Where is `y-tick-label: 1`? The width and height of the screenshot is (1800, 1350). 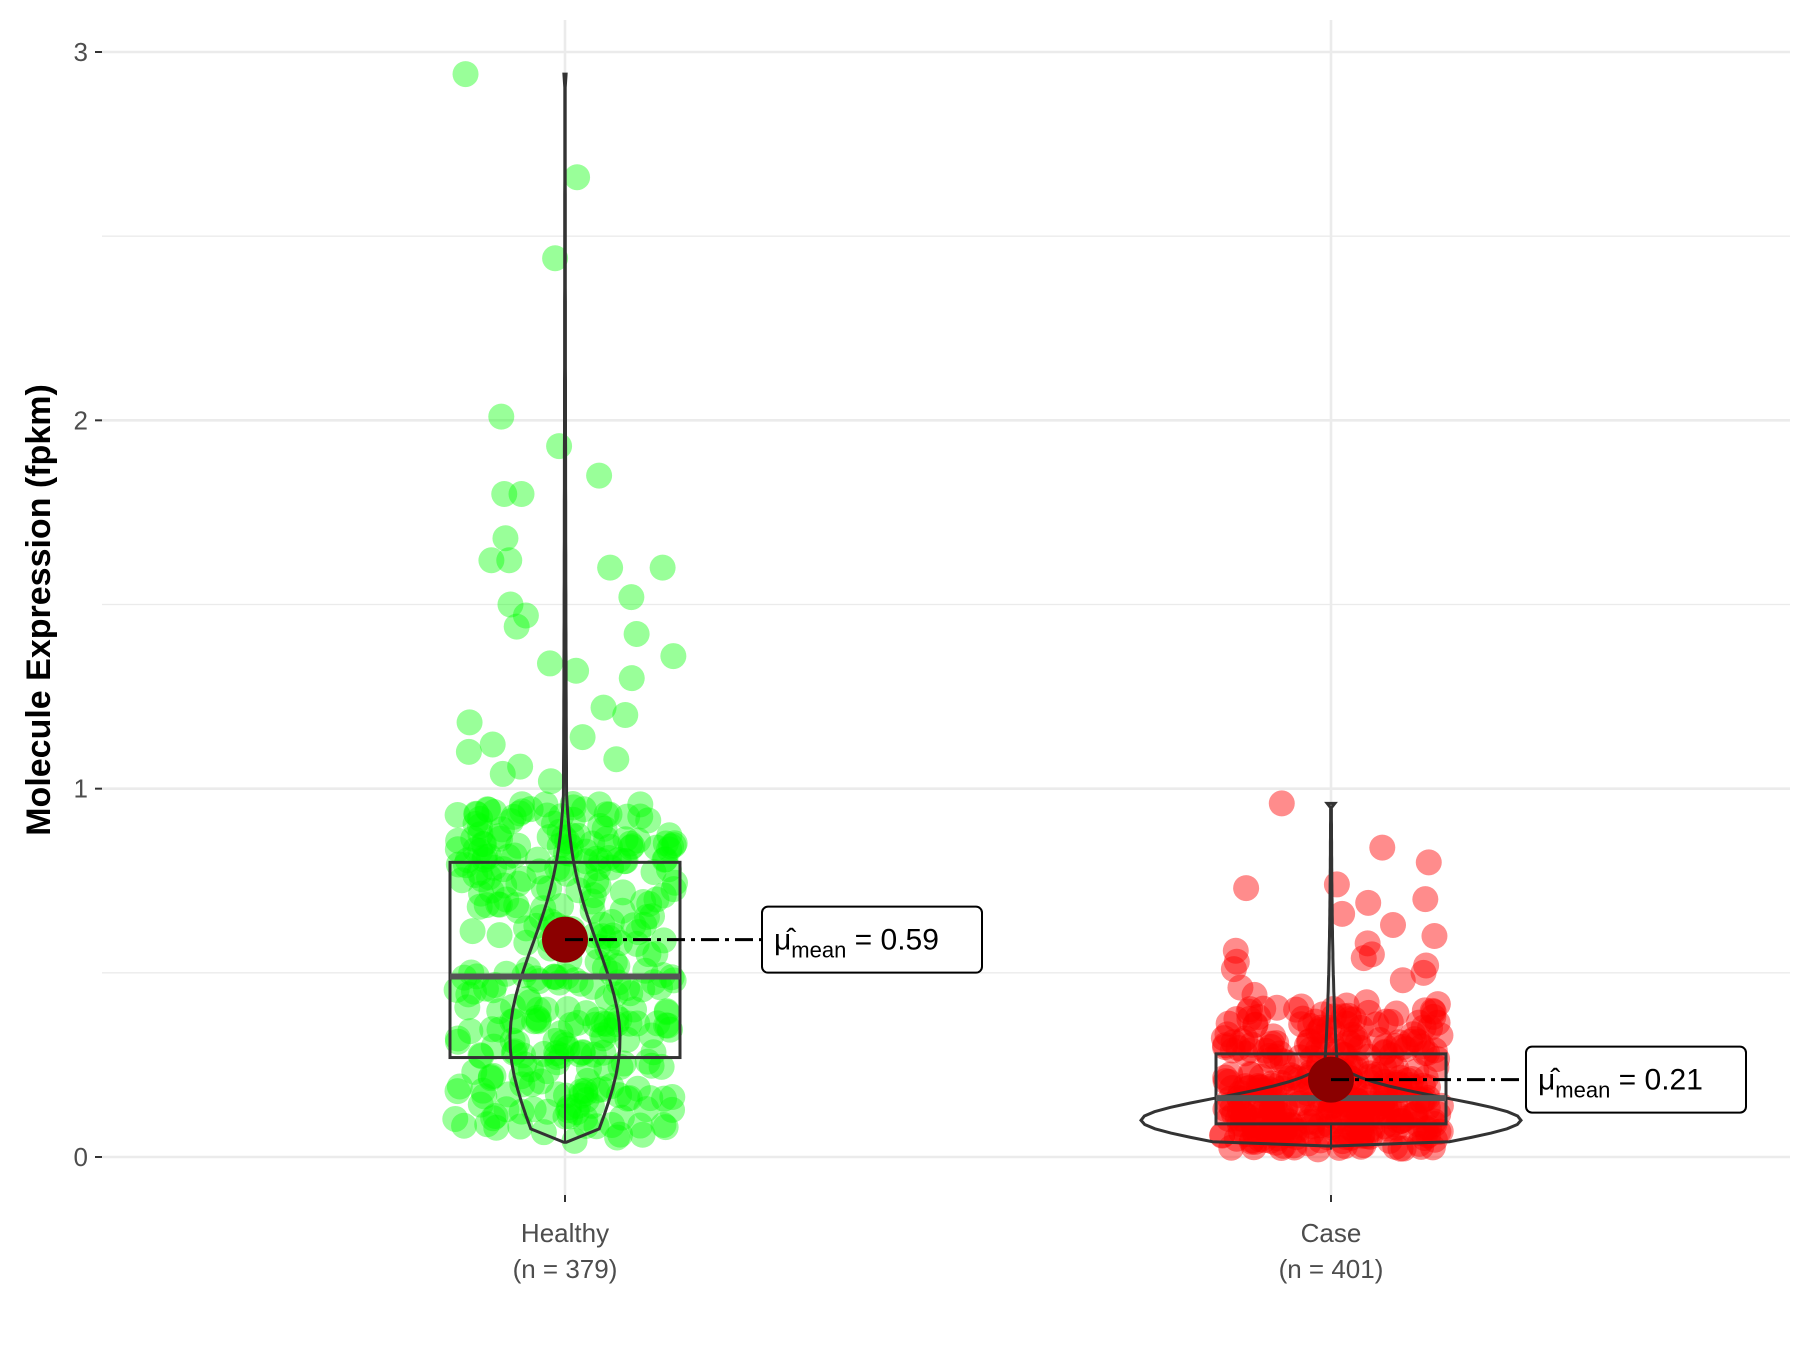
y-tick-label: 1 is located at coordinates (81, 789).